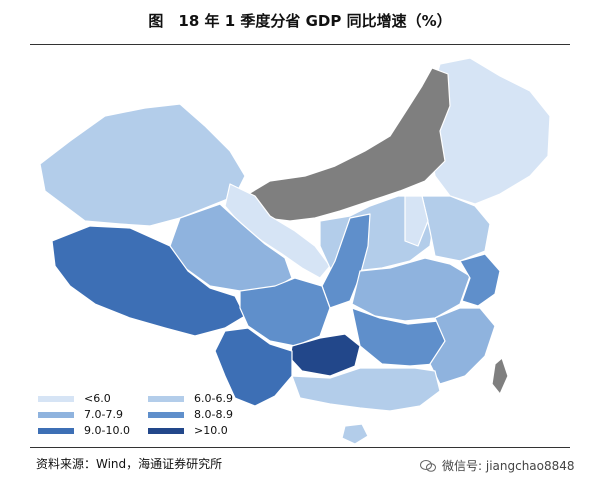 The image size is (600, 493). I want to click on region-tibet, so click(148, 281).